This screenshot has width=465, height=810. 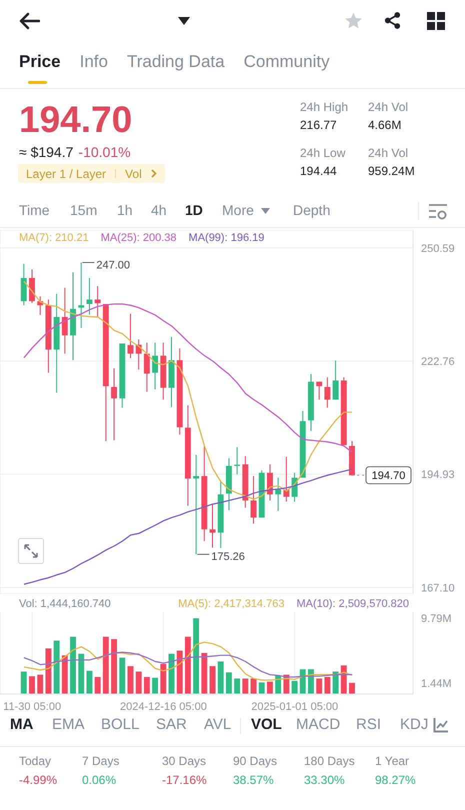 I want to click on text: MA(5): 2,417,314.763, so click(x=231, y=605).